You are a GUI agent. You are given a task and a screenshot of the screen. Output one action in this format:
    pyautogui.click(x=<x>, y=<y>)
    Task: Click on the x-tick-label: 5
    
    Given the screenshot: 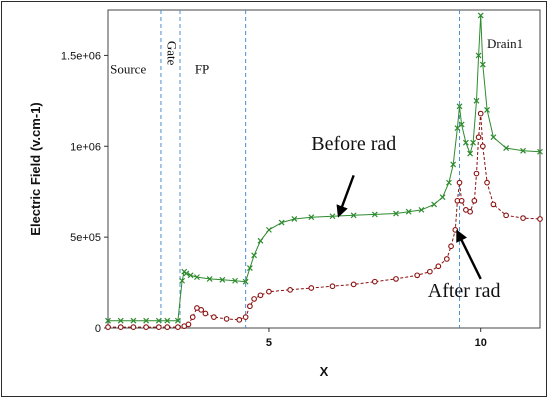 What is the action you would take?
    pyautogui.click(x=269, y=343)
    